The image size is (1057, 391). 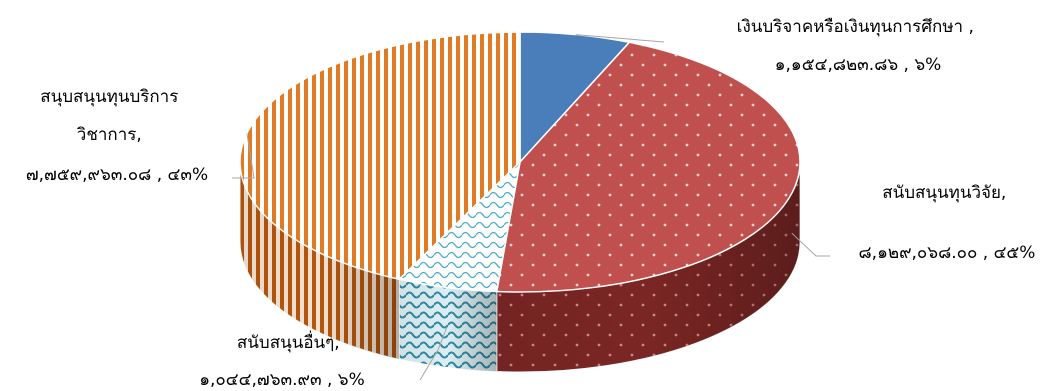 I want to click on leader-line-donation, so click(x=620, y=38).